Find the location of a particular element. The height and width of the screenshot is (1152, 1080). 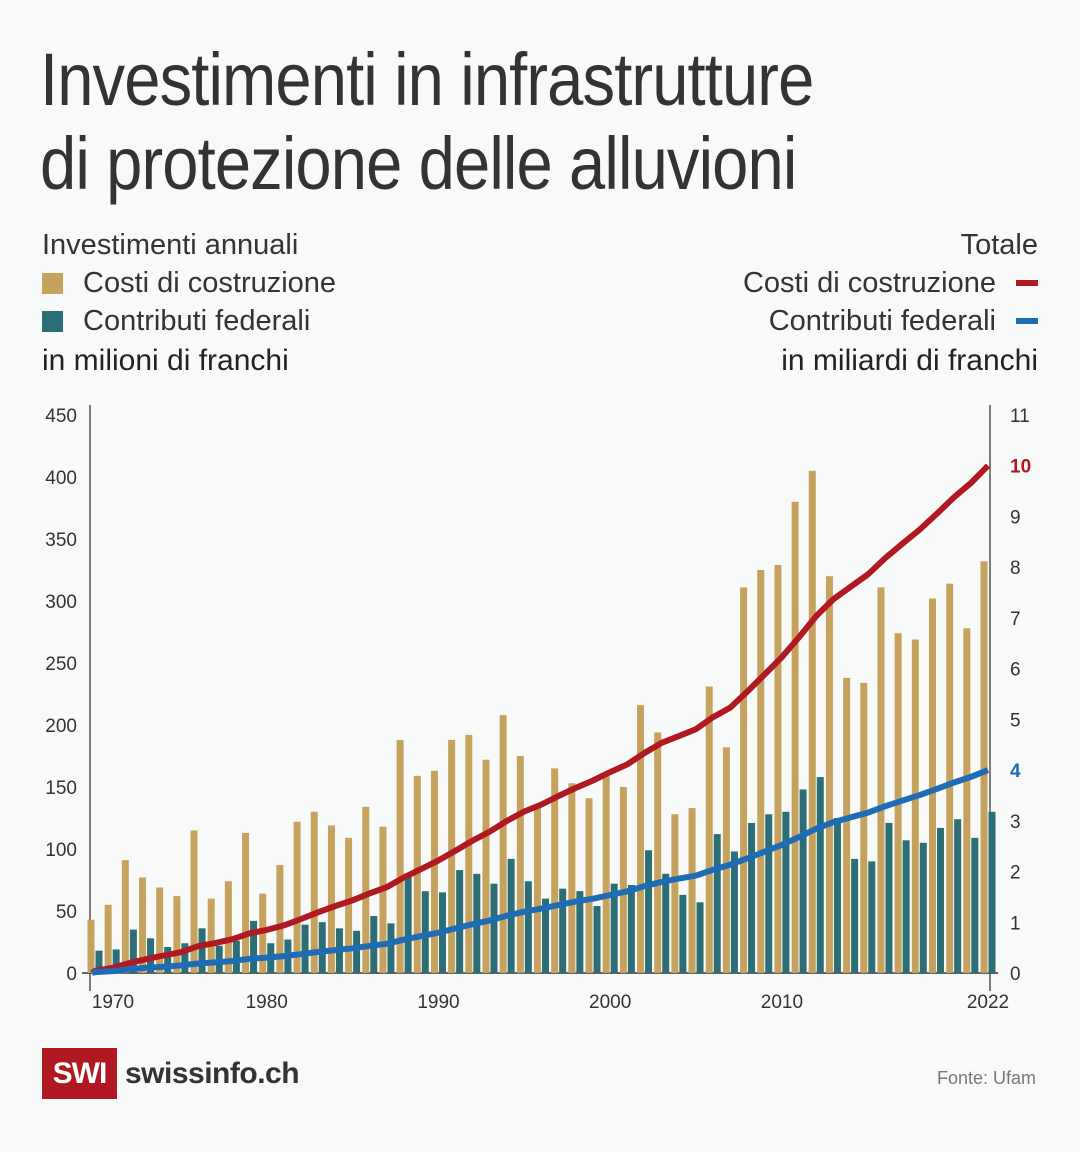

bar-federal-2015 is located at coordinates (872, 917).